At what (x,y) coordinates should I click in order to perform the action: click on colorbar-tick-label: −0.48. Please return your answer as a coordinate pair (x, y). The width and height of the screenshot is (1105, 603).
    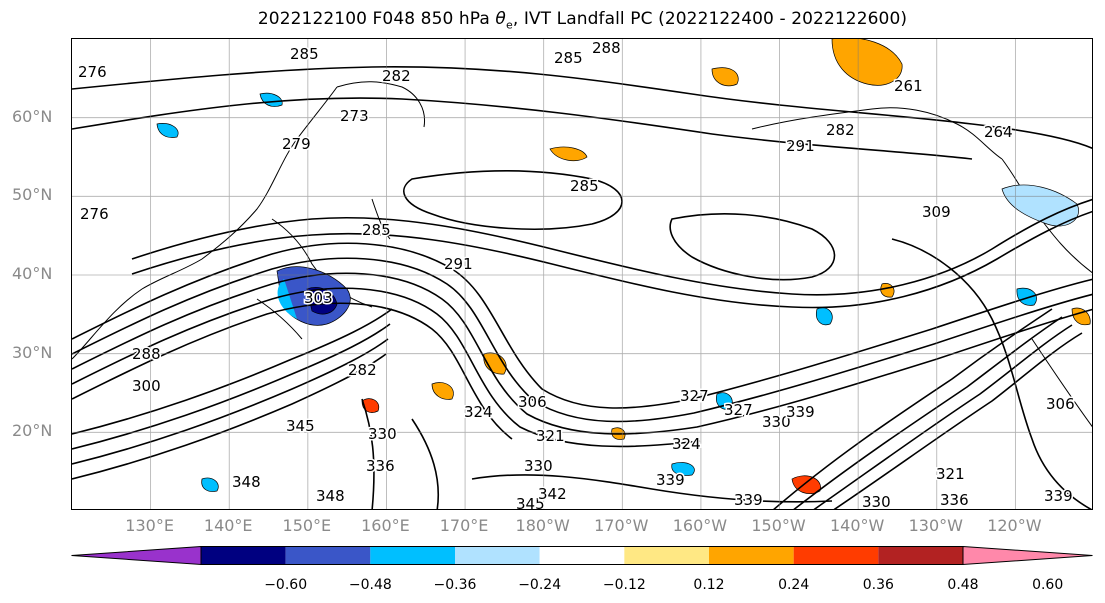
    Looking at the image, I should click on (370, 585).